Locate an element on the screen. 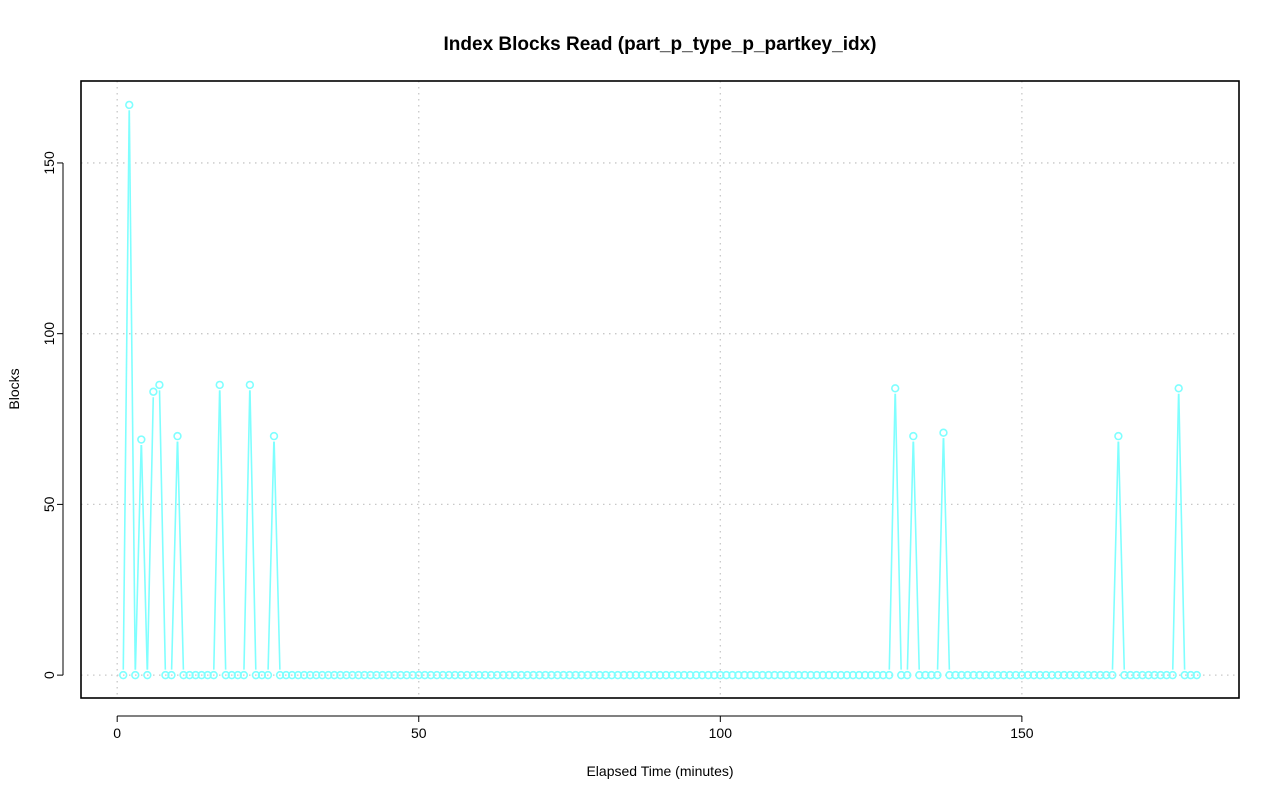  x-tick-label: 50 is located at coordinates (419, 733).